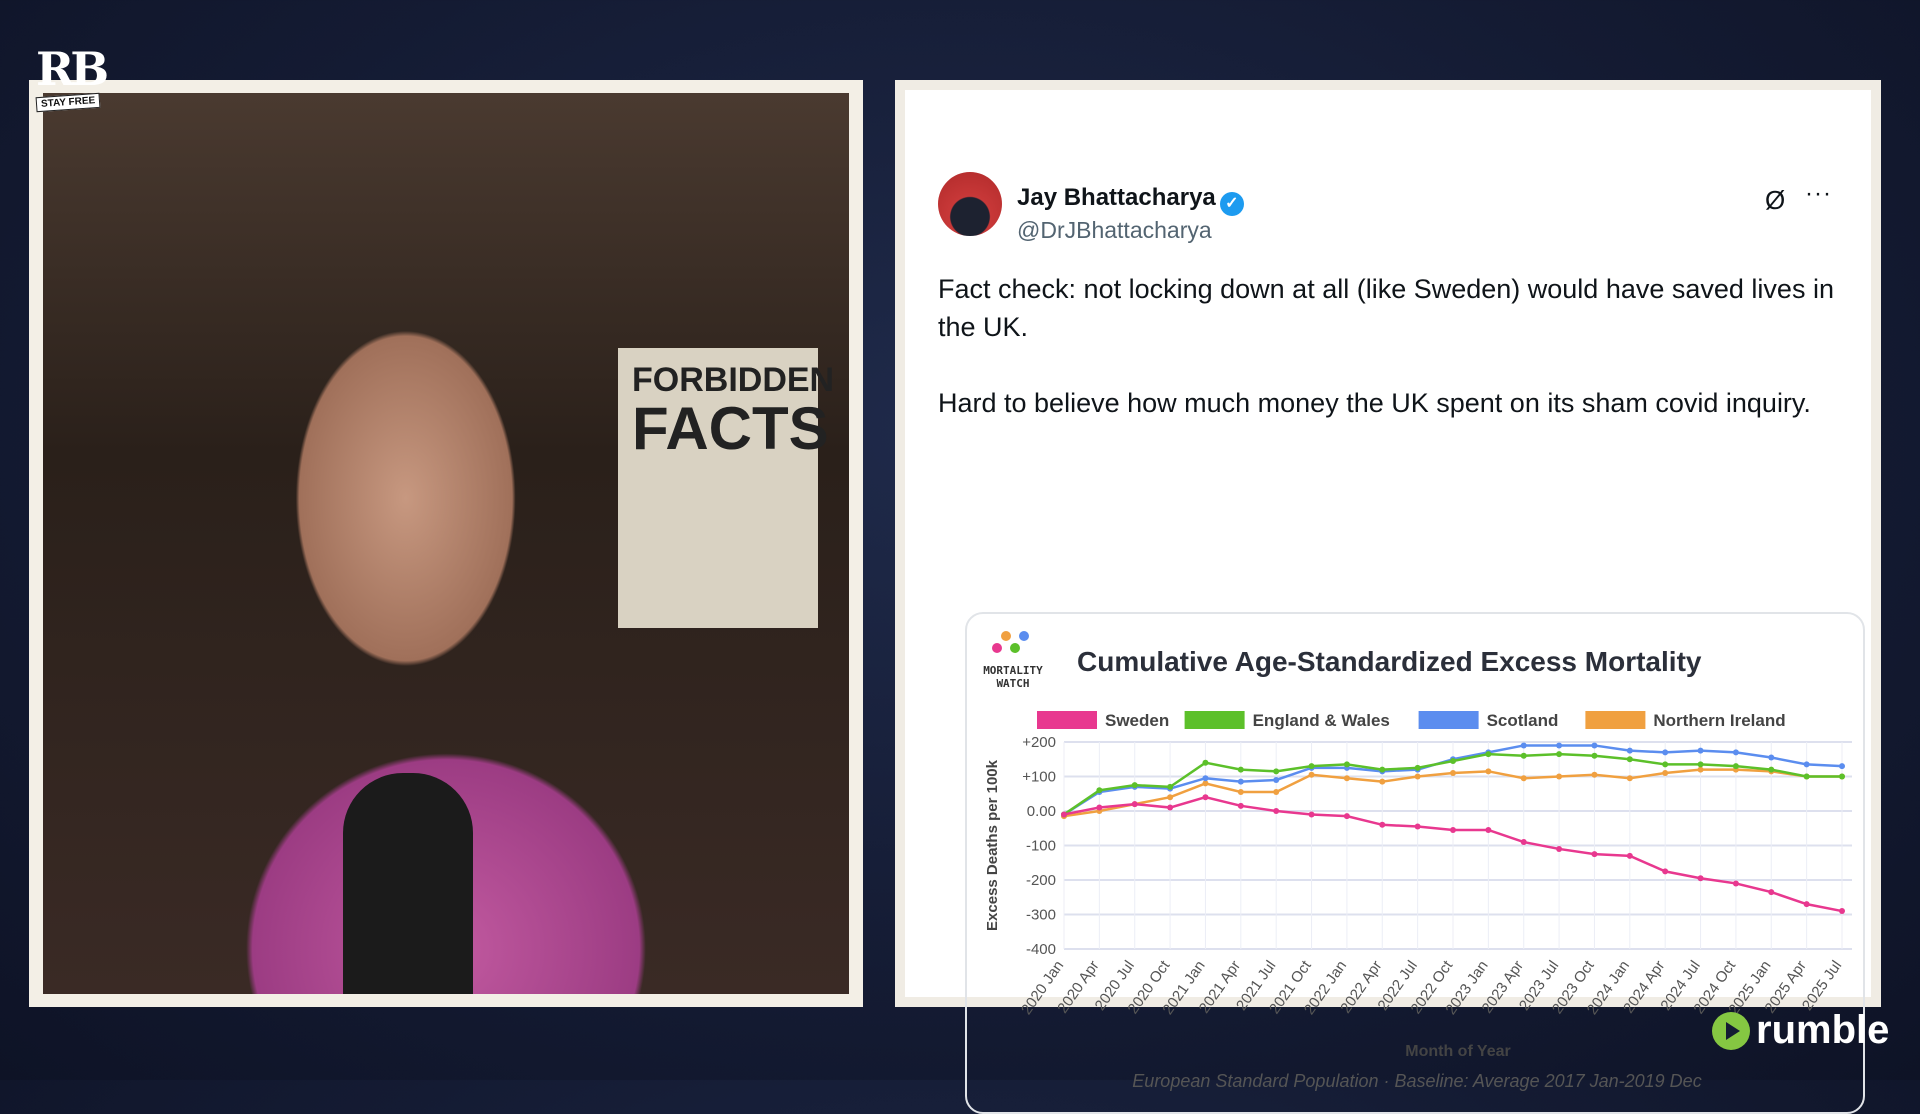  Describe the element at coordinates (1231, 204) in the screenshot. I see `verified-badge-icon: ✓` at that location.